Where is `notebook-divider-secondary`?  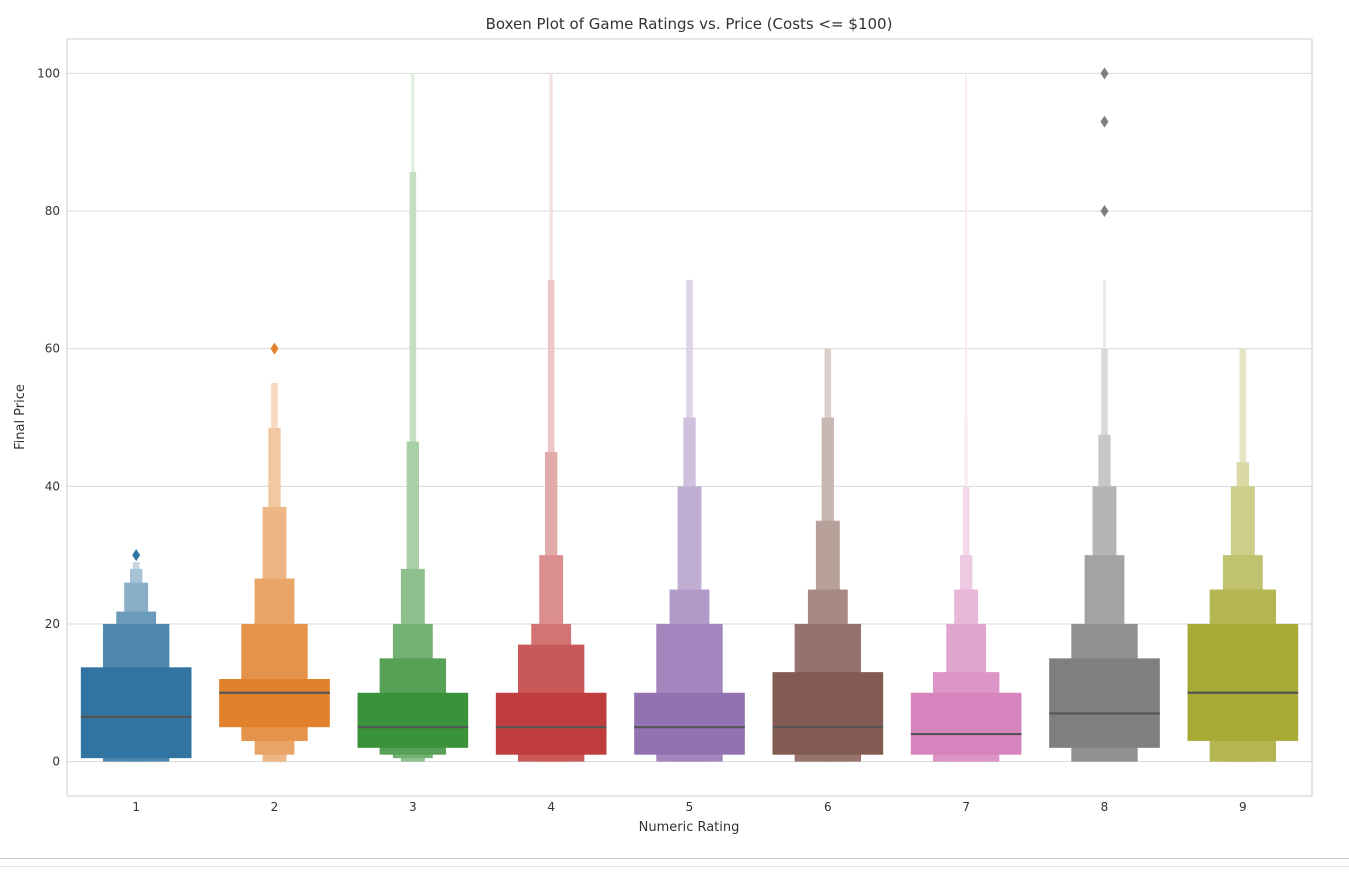 notebook-divider-secondary is located at coordinates (674, 866).